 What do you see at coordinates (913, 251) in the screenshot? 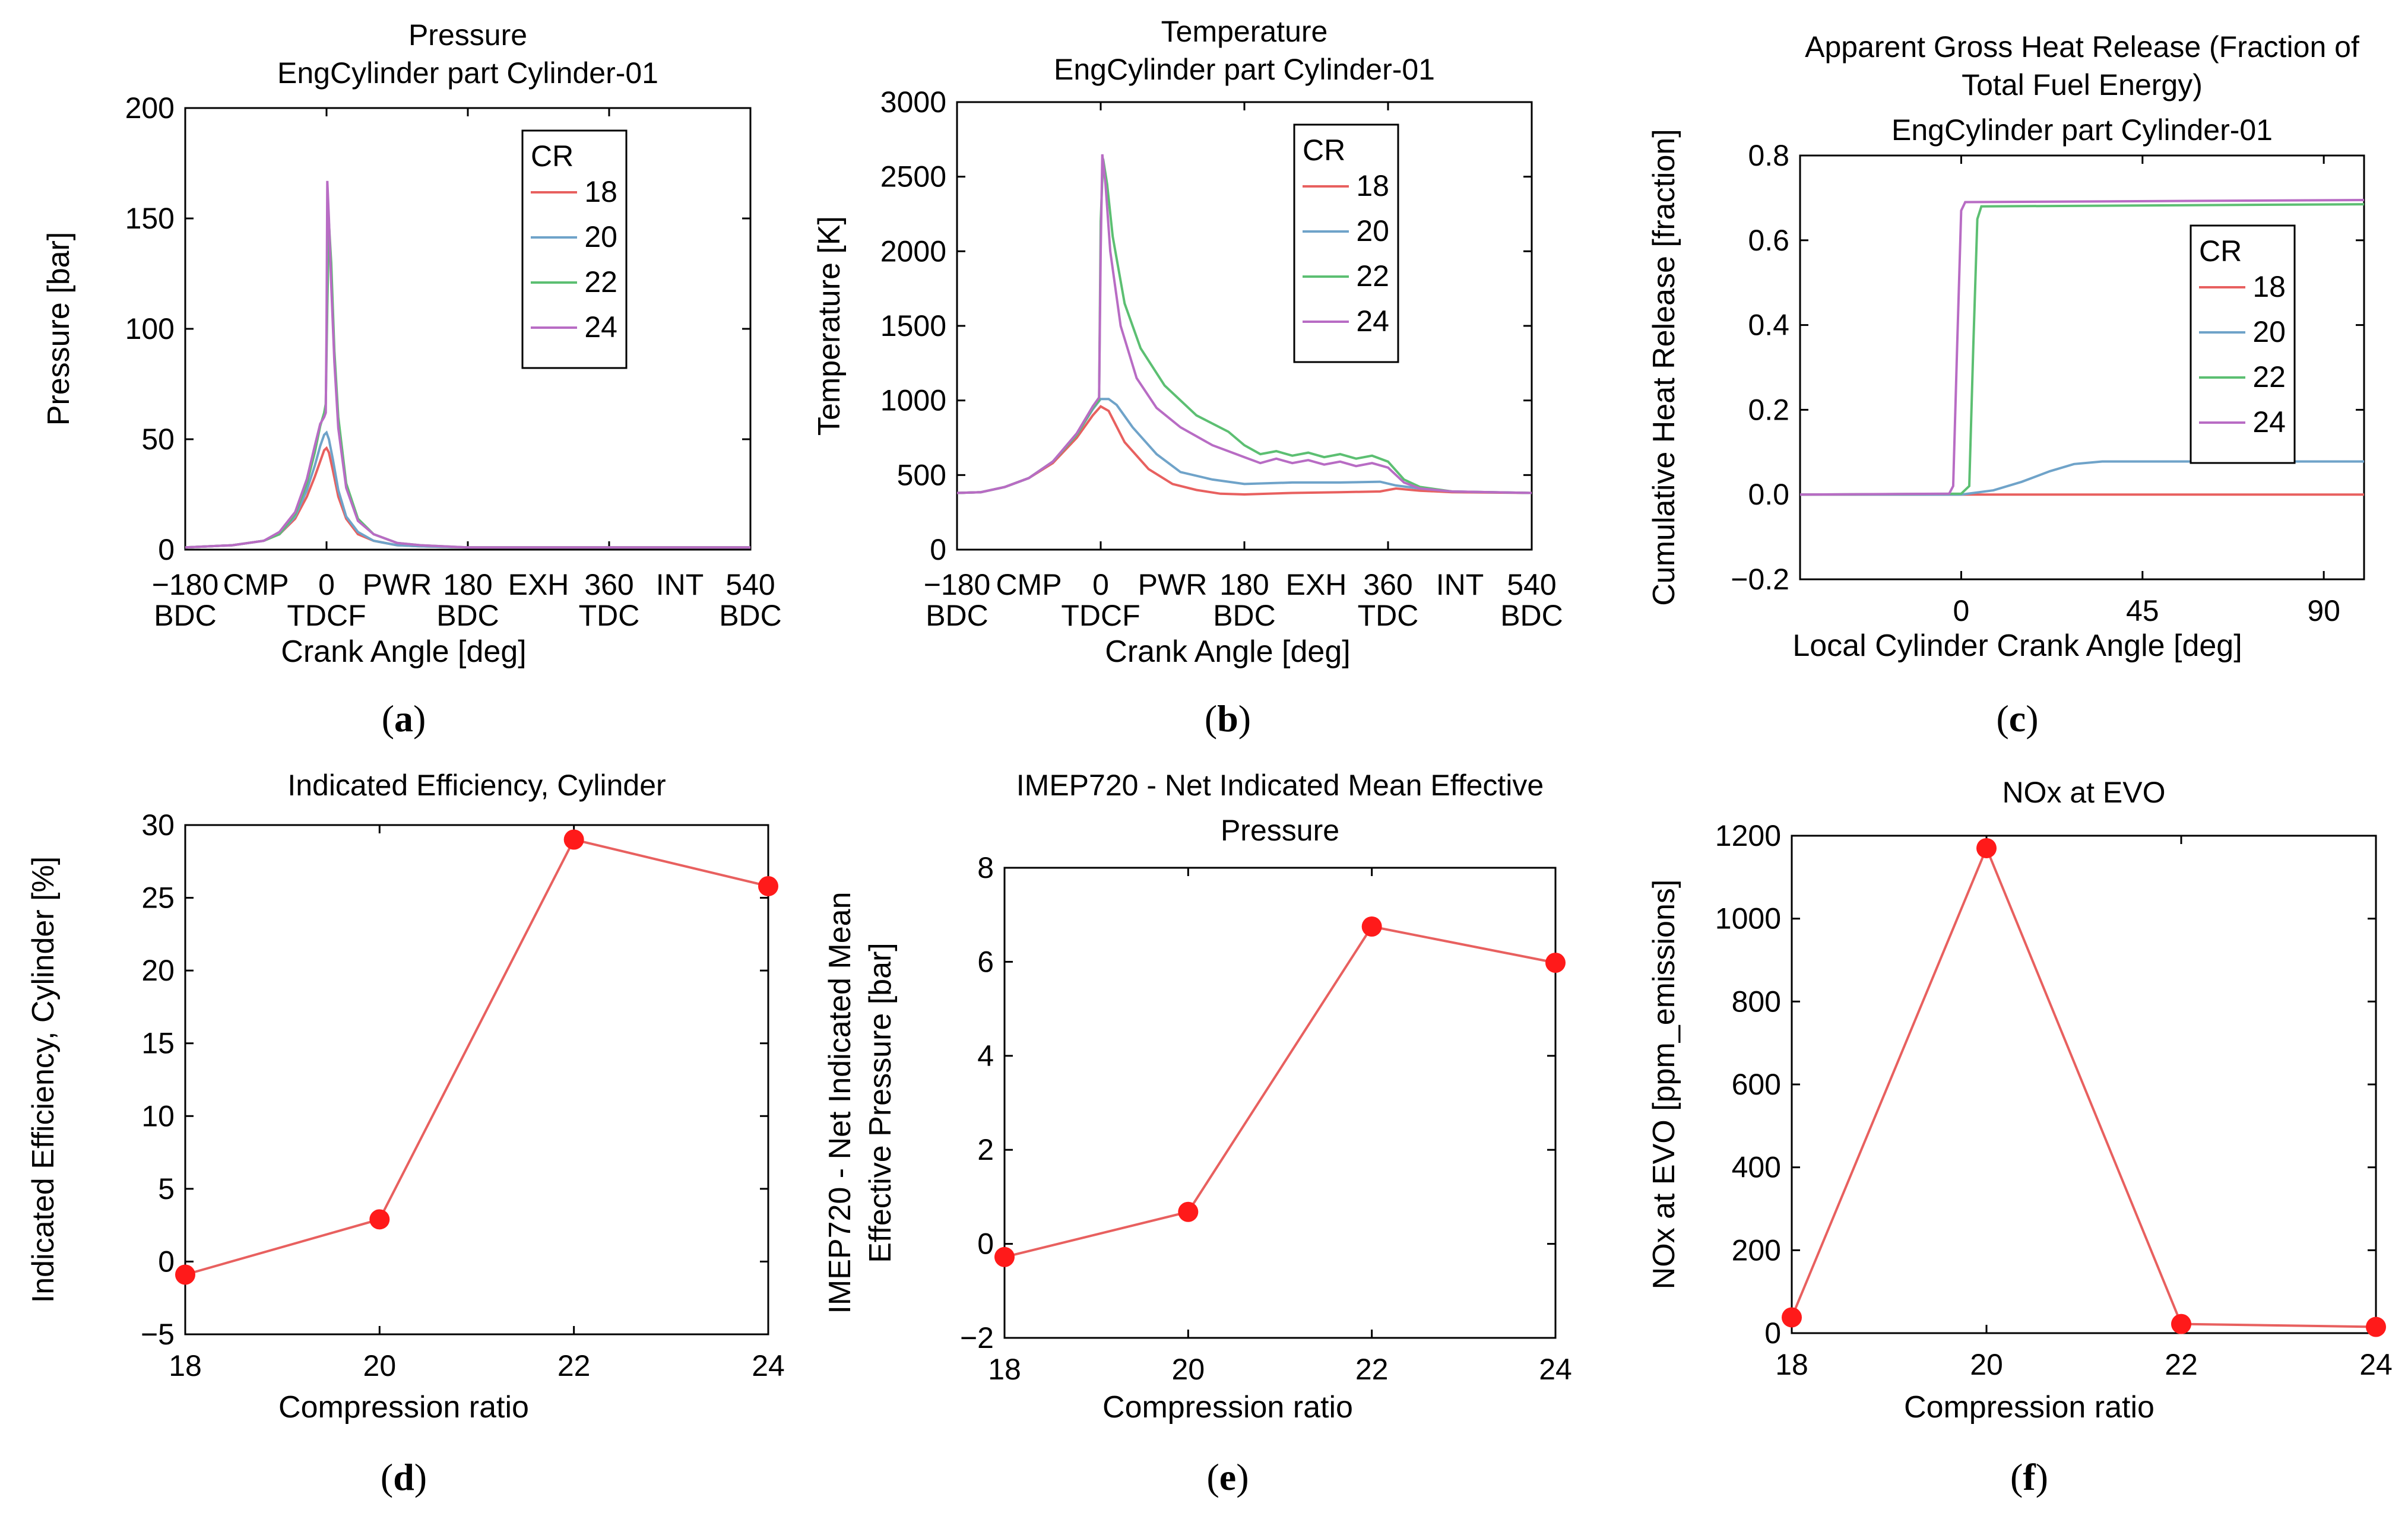
I see `y-tick-label: 2000` at bounding box center [913, 251].